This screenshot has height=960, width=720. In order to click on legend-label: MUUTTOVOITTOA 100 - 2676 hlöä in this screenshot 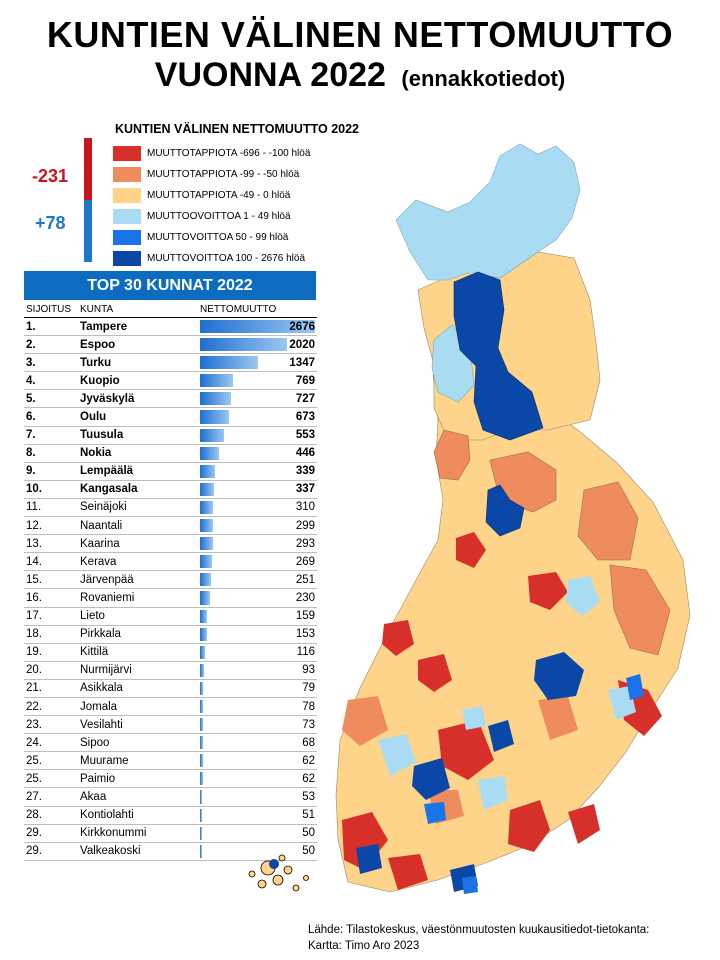, I will do `click(226, 258)`.